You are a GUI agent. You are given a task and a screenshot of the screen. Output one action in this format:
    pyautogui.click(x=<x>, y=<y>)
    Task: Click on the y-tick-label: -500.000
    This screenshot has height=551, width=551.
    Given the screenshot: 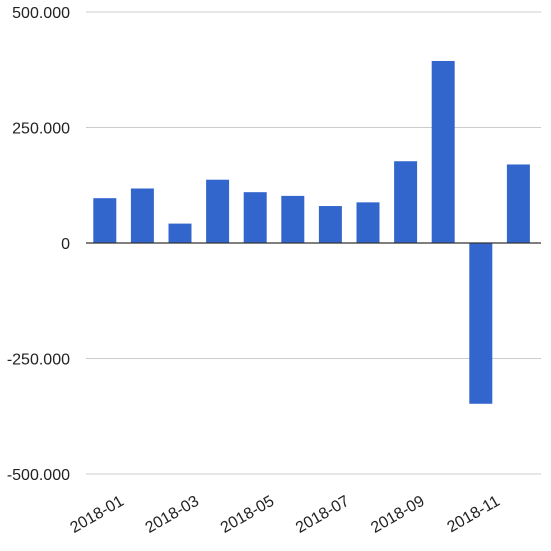 What is the action you would take?
    pyautogui.click(x=38, y=475)
    